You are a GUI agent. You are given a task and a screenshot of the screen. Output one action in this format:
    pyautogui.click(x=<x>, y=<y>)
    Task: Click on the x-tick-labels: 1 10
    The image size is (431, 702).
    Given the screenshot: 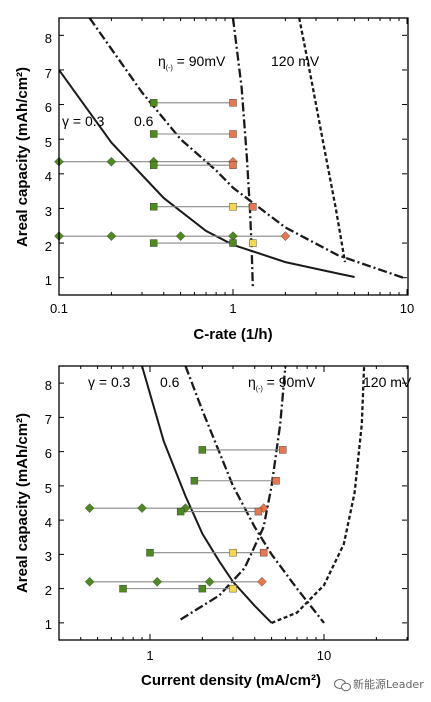 What is the action you would take?
    pyautogui.click(x=238, y=655)
    